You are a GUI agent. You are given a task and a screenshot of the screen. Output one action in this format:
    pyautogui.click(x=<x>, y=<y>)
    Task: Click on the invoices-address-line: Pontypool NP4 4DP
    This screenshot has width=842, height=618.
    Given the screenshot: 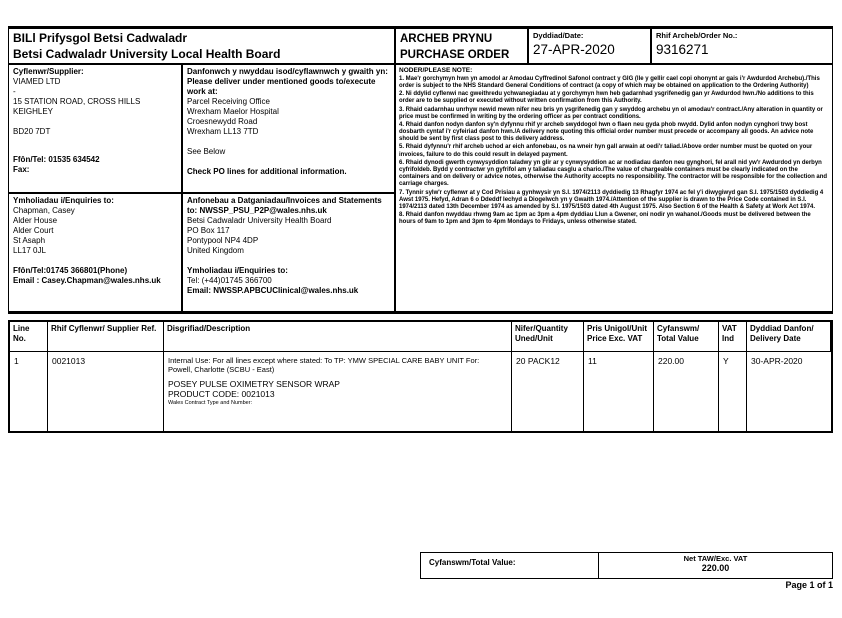 What is the action you would take?
    pyautogui.click(x=223, y=240)
    